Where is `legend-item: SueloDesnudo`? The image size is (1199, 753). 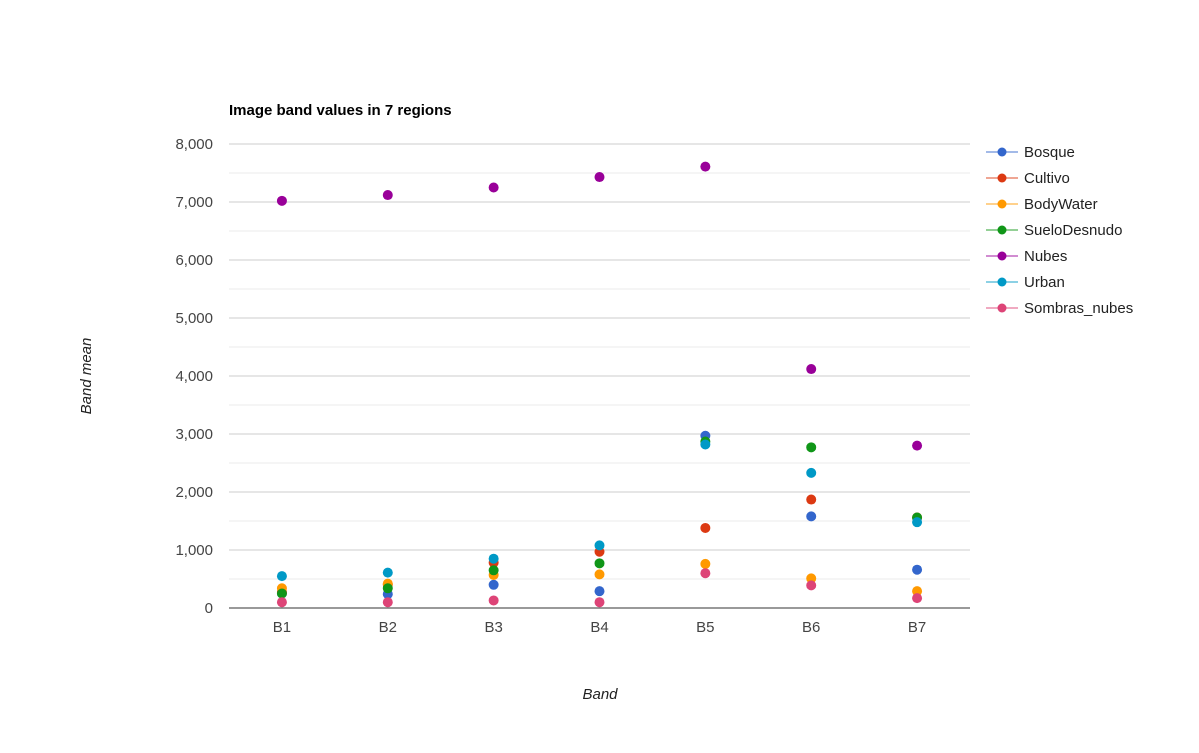
legend-item: SueloDesnudo is located at coordinates (1054, 230).